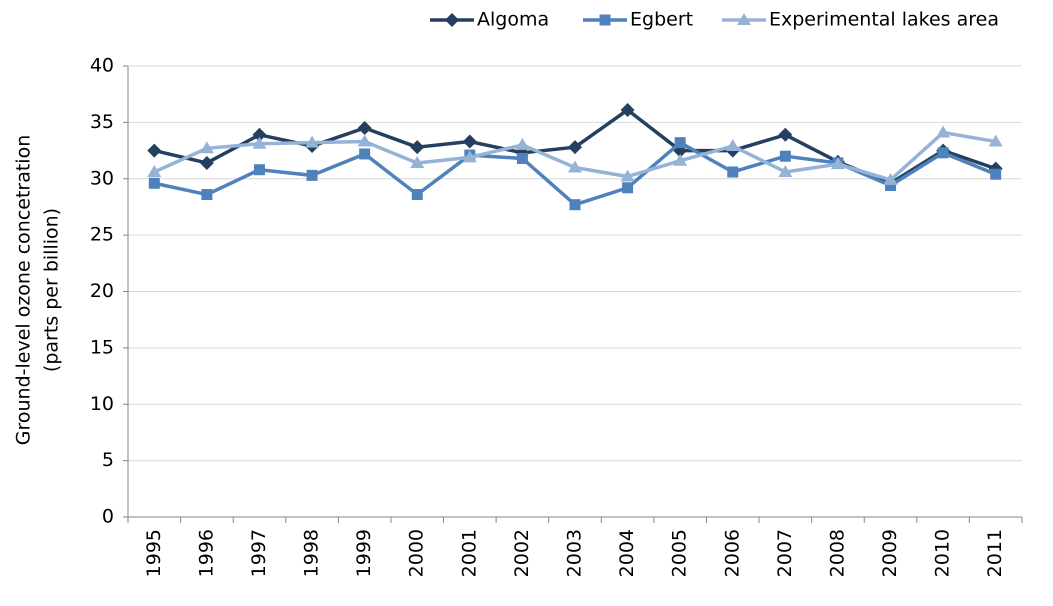 The height and width of the screenshot is (606, 1053). What do you see at coordinates (102, 404) in the screenshot?
I see `y-tick-label: 10` at bounding box center [102, 404].